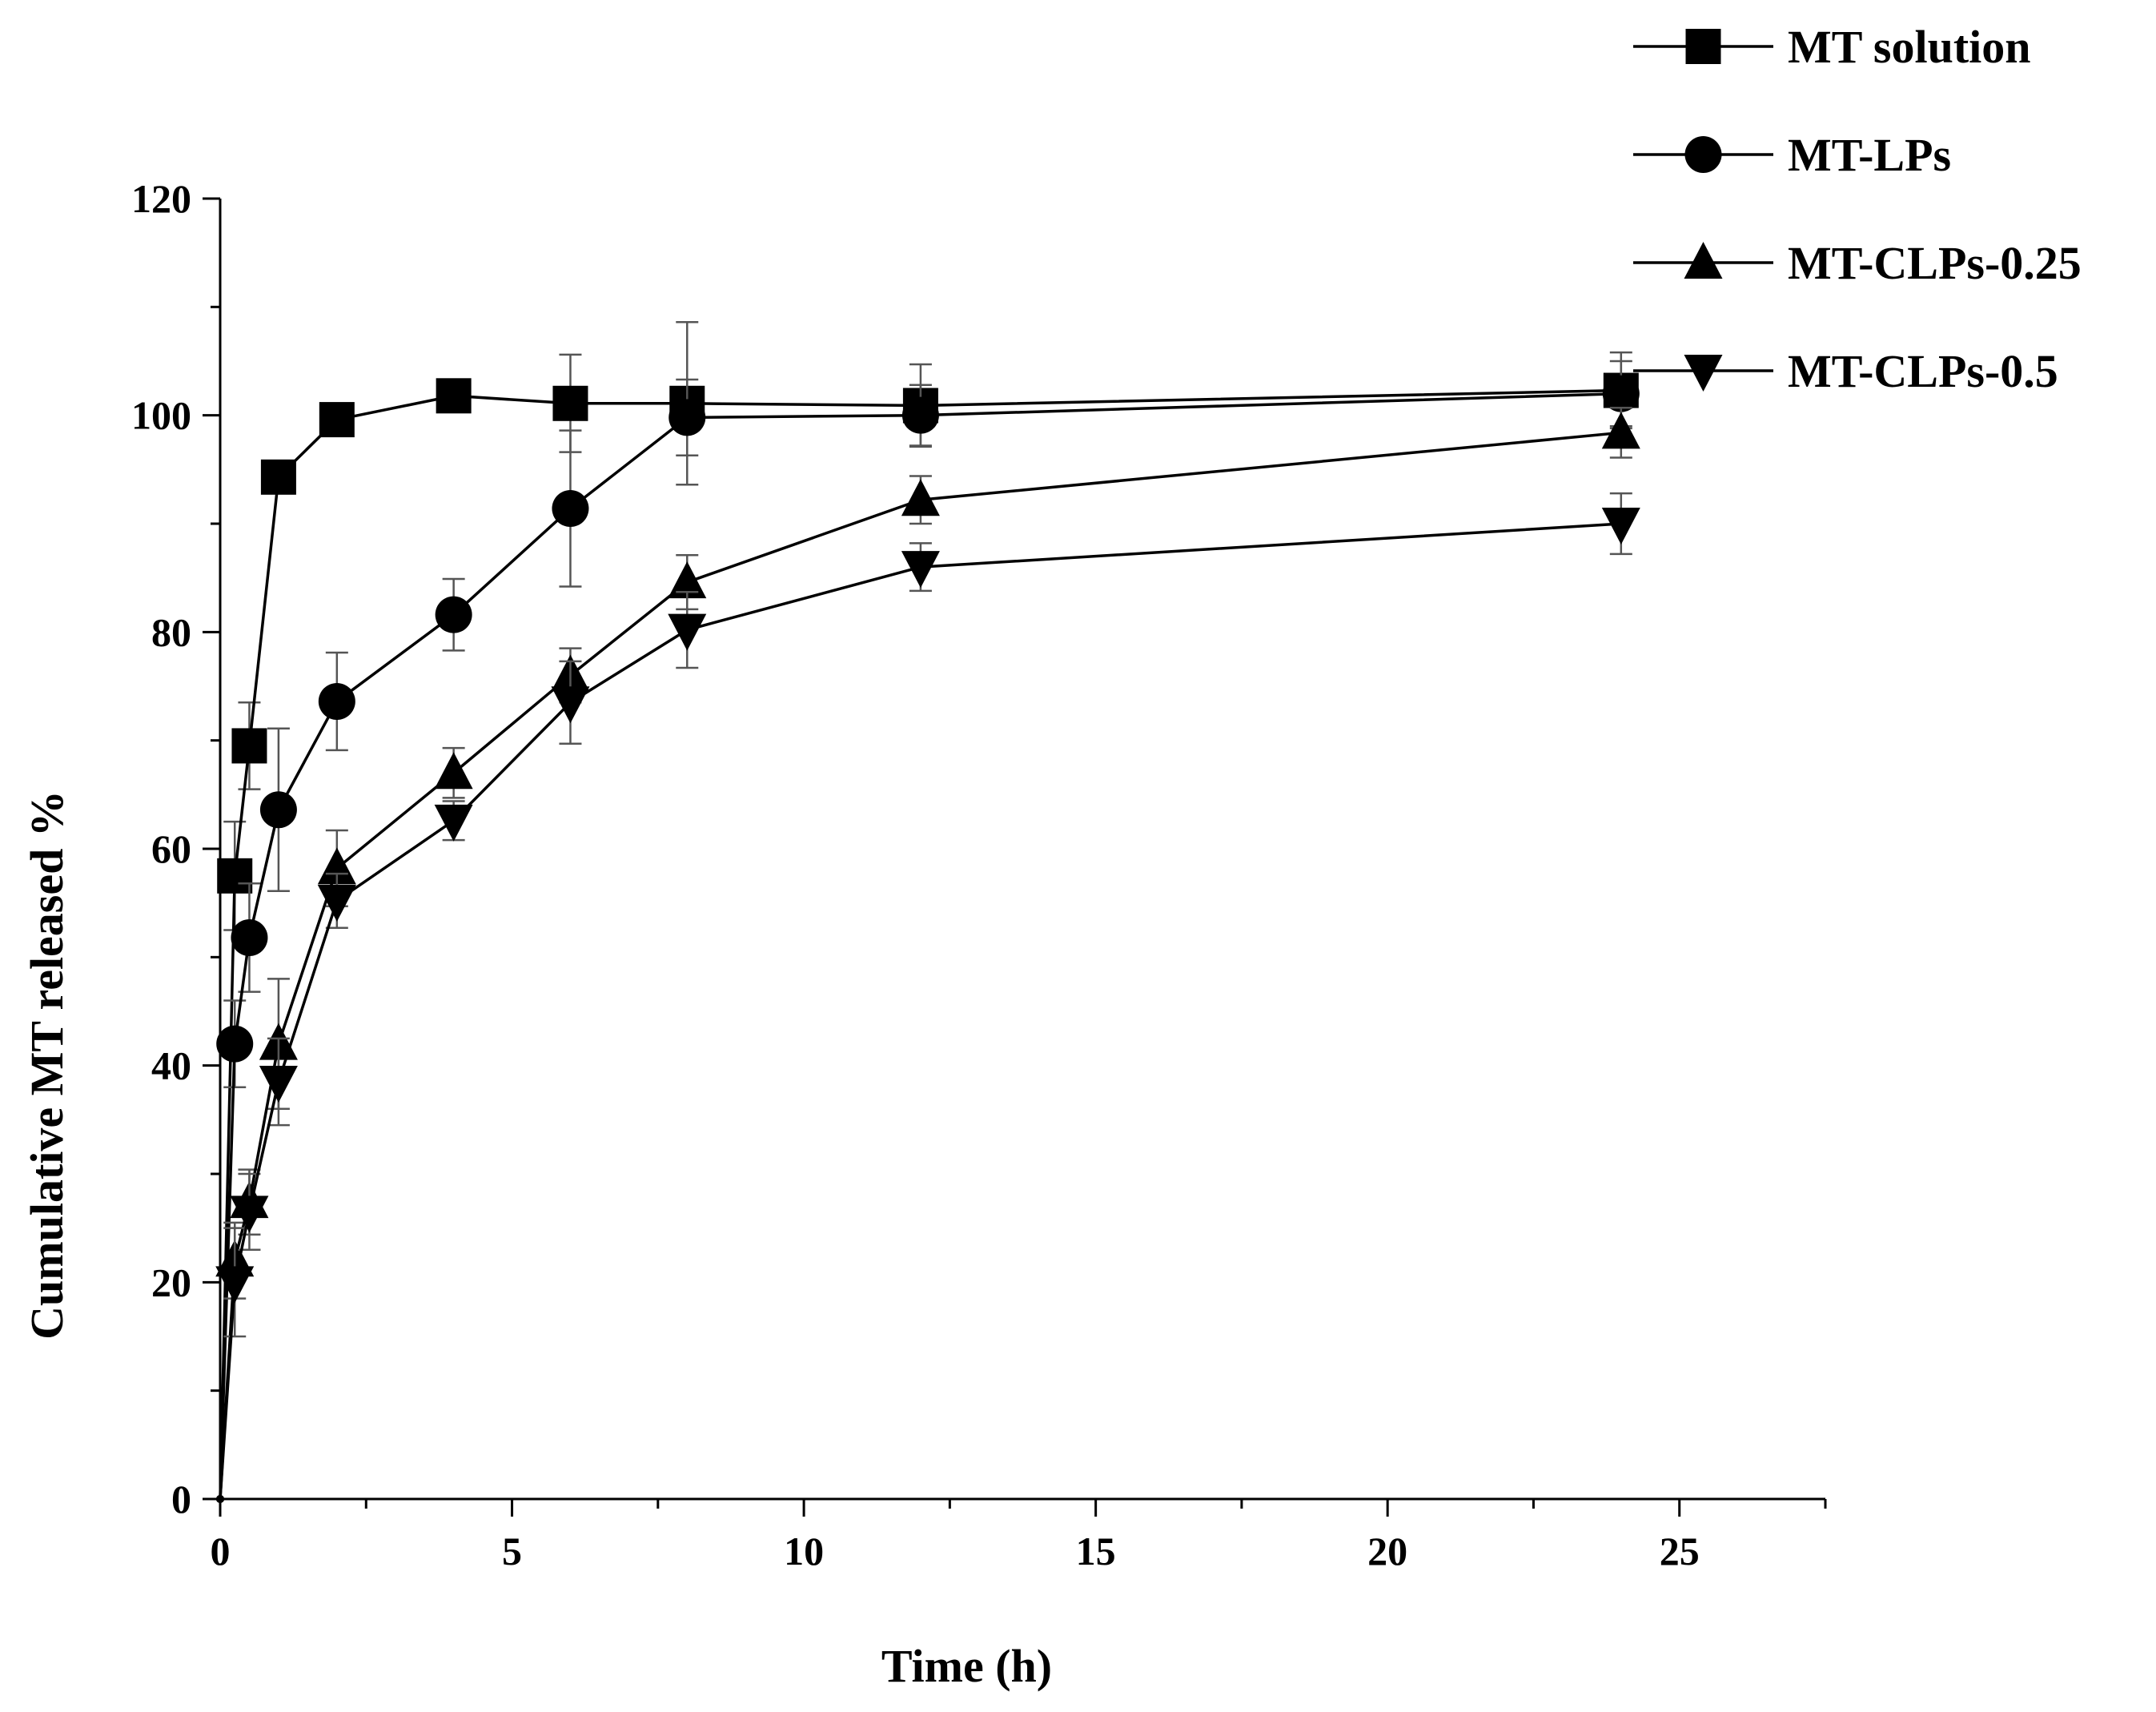 The image size is (2156, 1712). What do you see at coordinates (804, 1551) in the screenshot?
I see `x-tick-label: 10` at bounding box center [804, 1551].